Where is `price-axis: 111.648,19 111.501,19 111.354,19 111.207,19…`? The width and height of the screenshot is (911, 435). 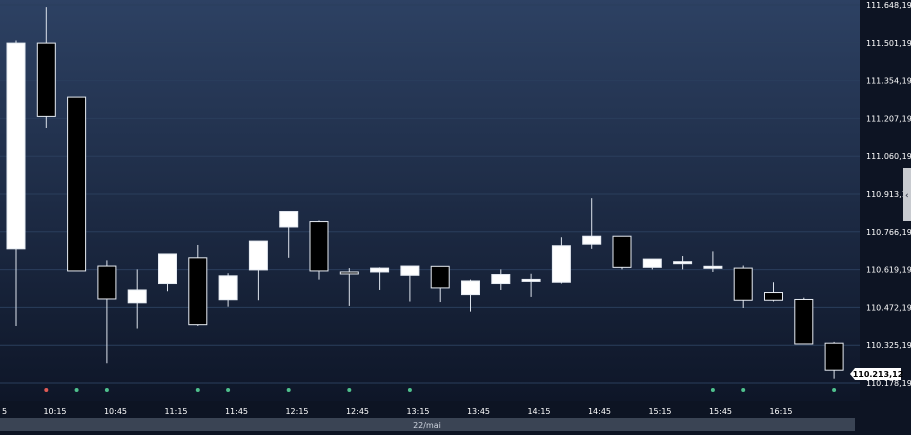 price-axis: 111.648,19 111.501,19 111.354,19 111.207,19… is located at coordinates (888, 194).